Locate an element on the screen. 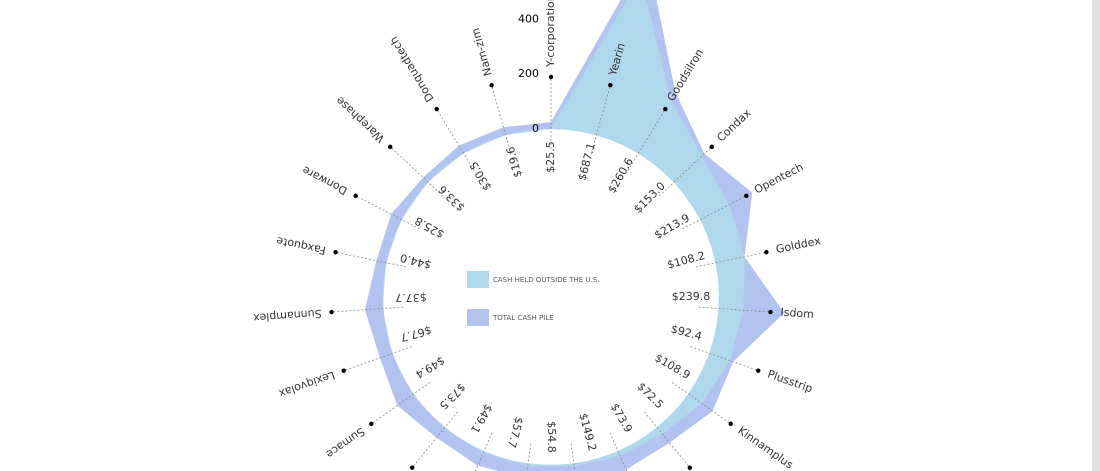 The height and width of the screenshot is (471, 1100). value-label: $37.7 is located at coordinates (411, 297).